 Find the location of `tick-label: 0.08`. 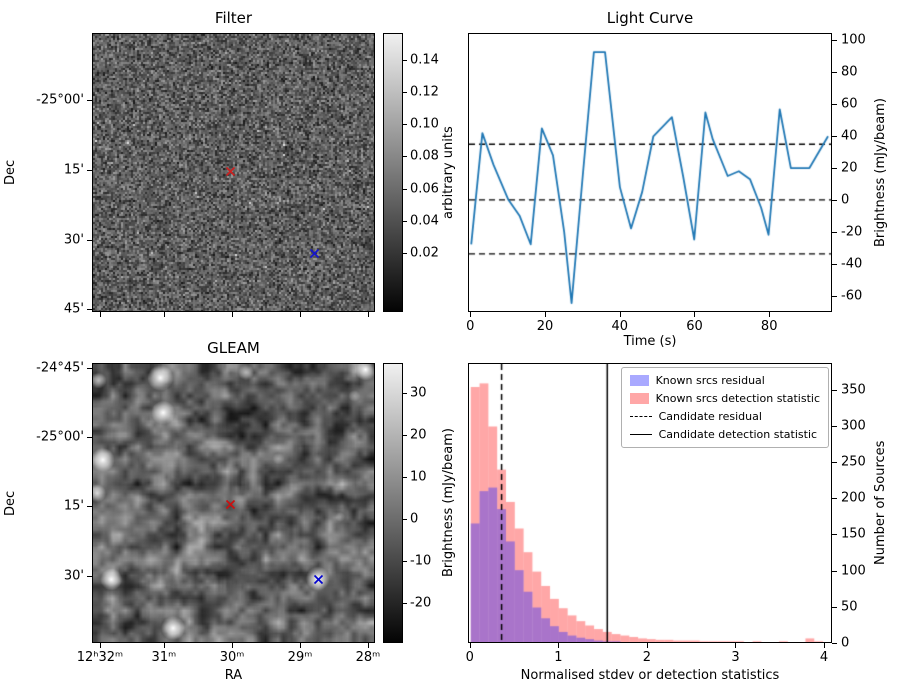

tick-label: 0.08 is located at coordinates (424, 156).